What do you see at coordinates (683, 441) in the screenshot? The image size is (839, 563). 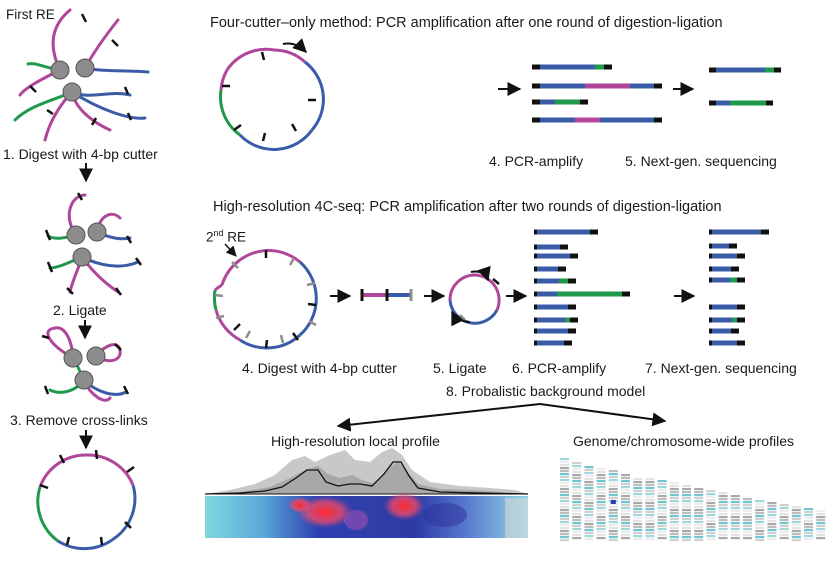 I see `genome-profile-label: Genome/chromosome-wide profiles` at bounding box center [683, 441].